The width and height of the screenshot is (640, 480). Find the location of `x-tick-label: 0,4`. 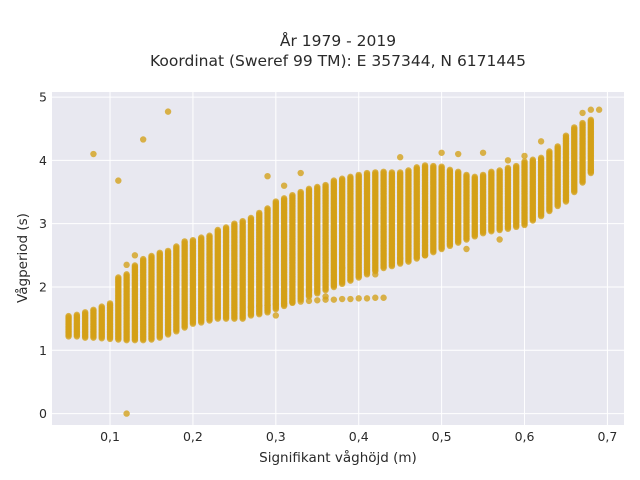

x-tick-label: 0,4 is located at coordinates (359, 436).